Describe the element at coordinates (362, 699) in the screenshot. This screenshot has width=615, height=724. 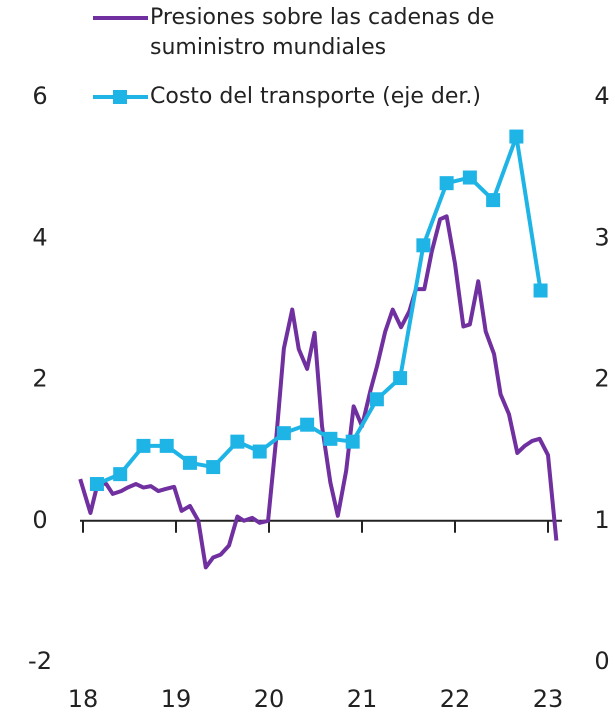
I see `x-tick-label: 21` at that location.